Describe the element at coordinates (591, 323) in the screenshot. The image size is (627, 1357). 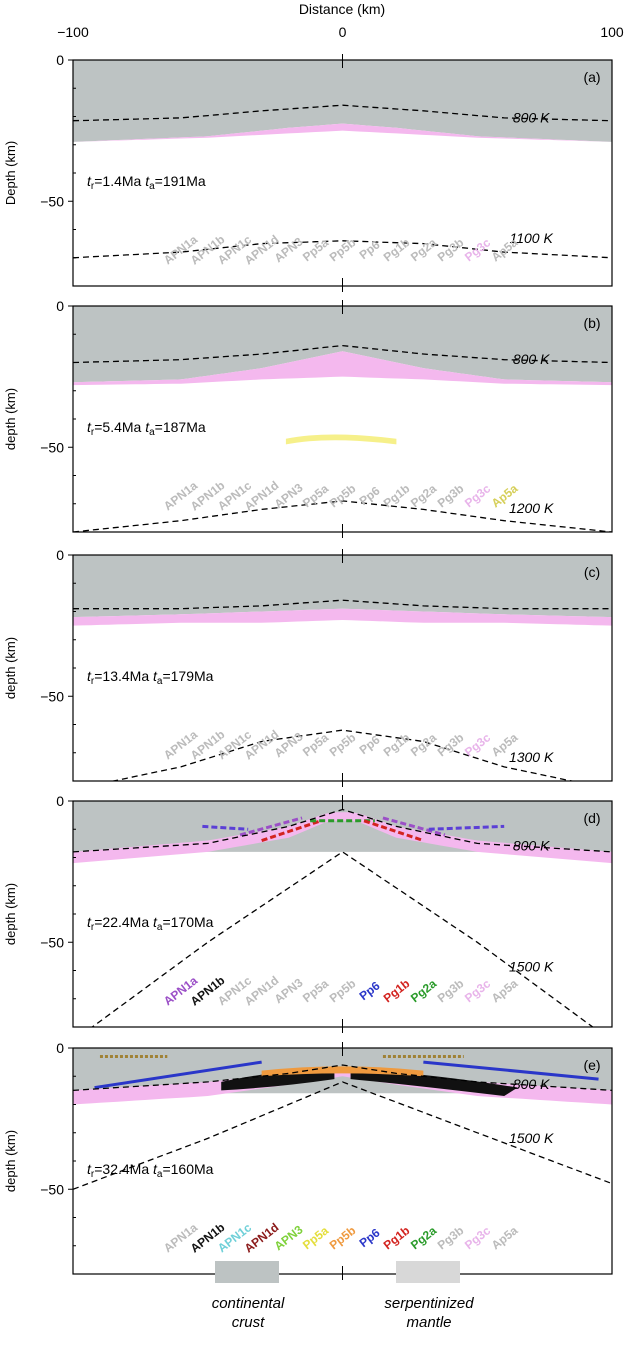
I see `panel-label: (b)` at that location.